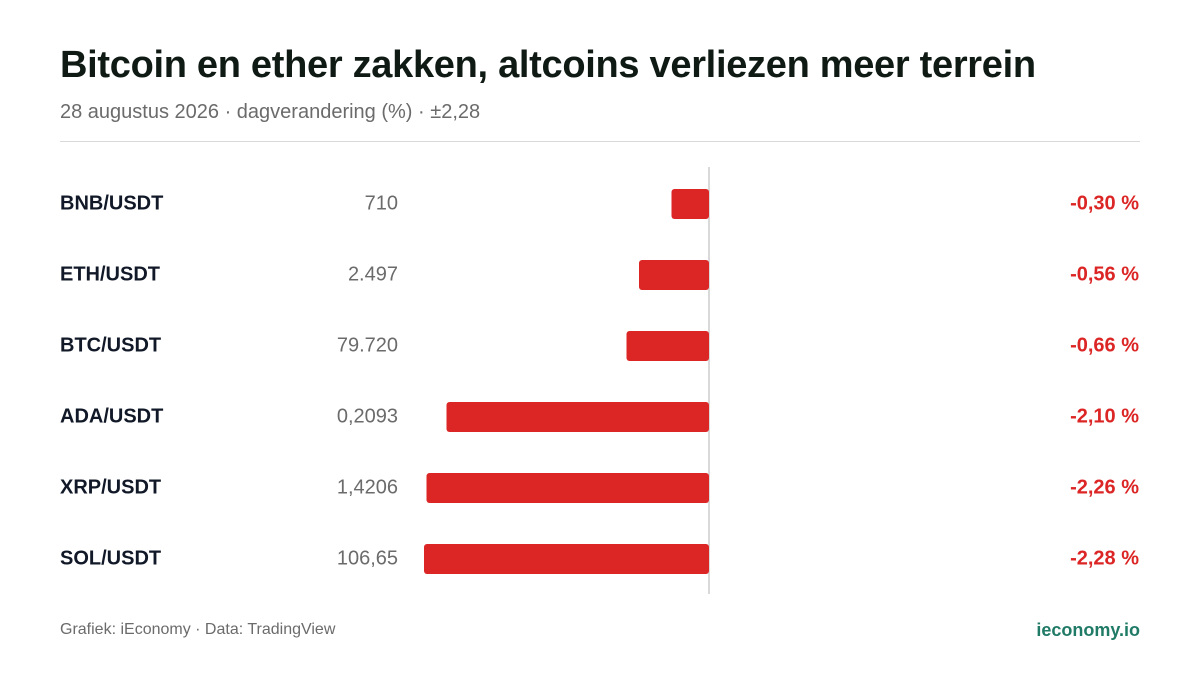  I want to click on footer-credit: Grafiek: iEconomy · Data: TradingView, so click(198, 629).